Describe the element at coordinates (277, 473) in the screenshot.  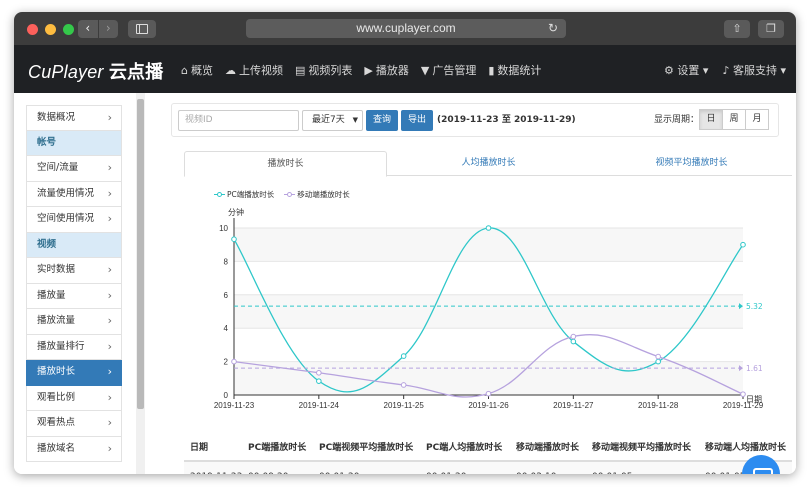
I see `table-cell: 00:09:20` at that location.